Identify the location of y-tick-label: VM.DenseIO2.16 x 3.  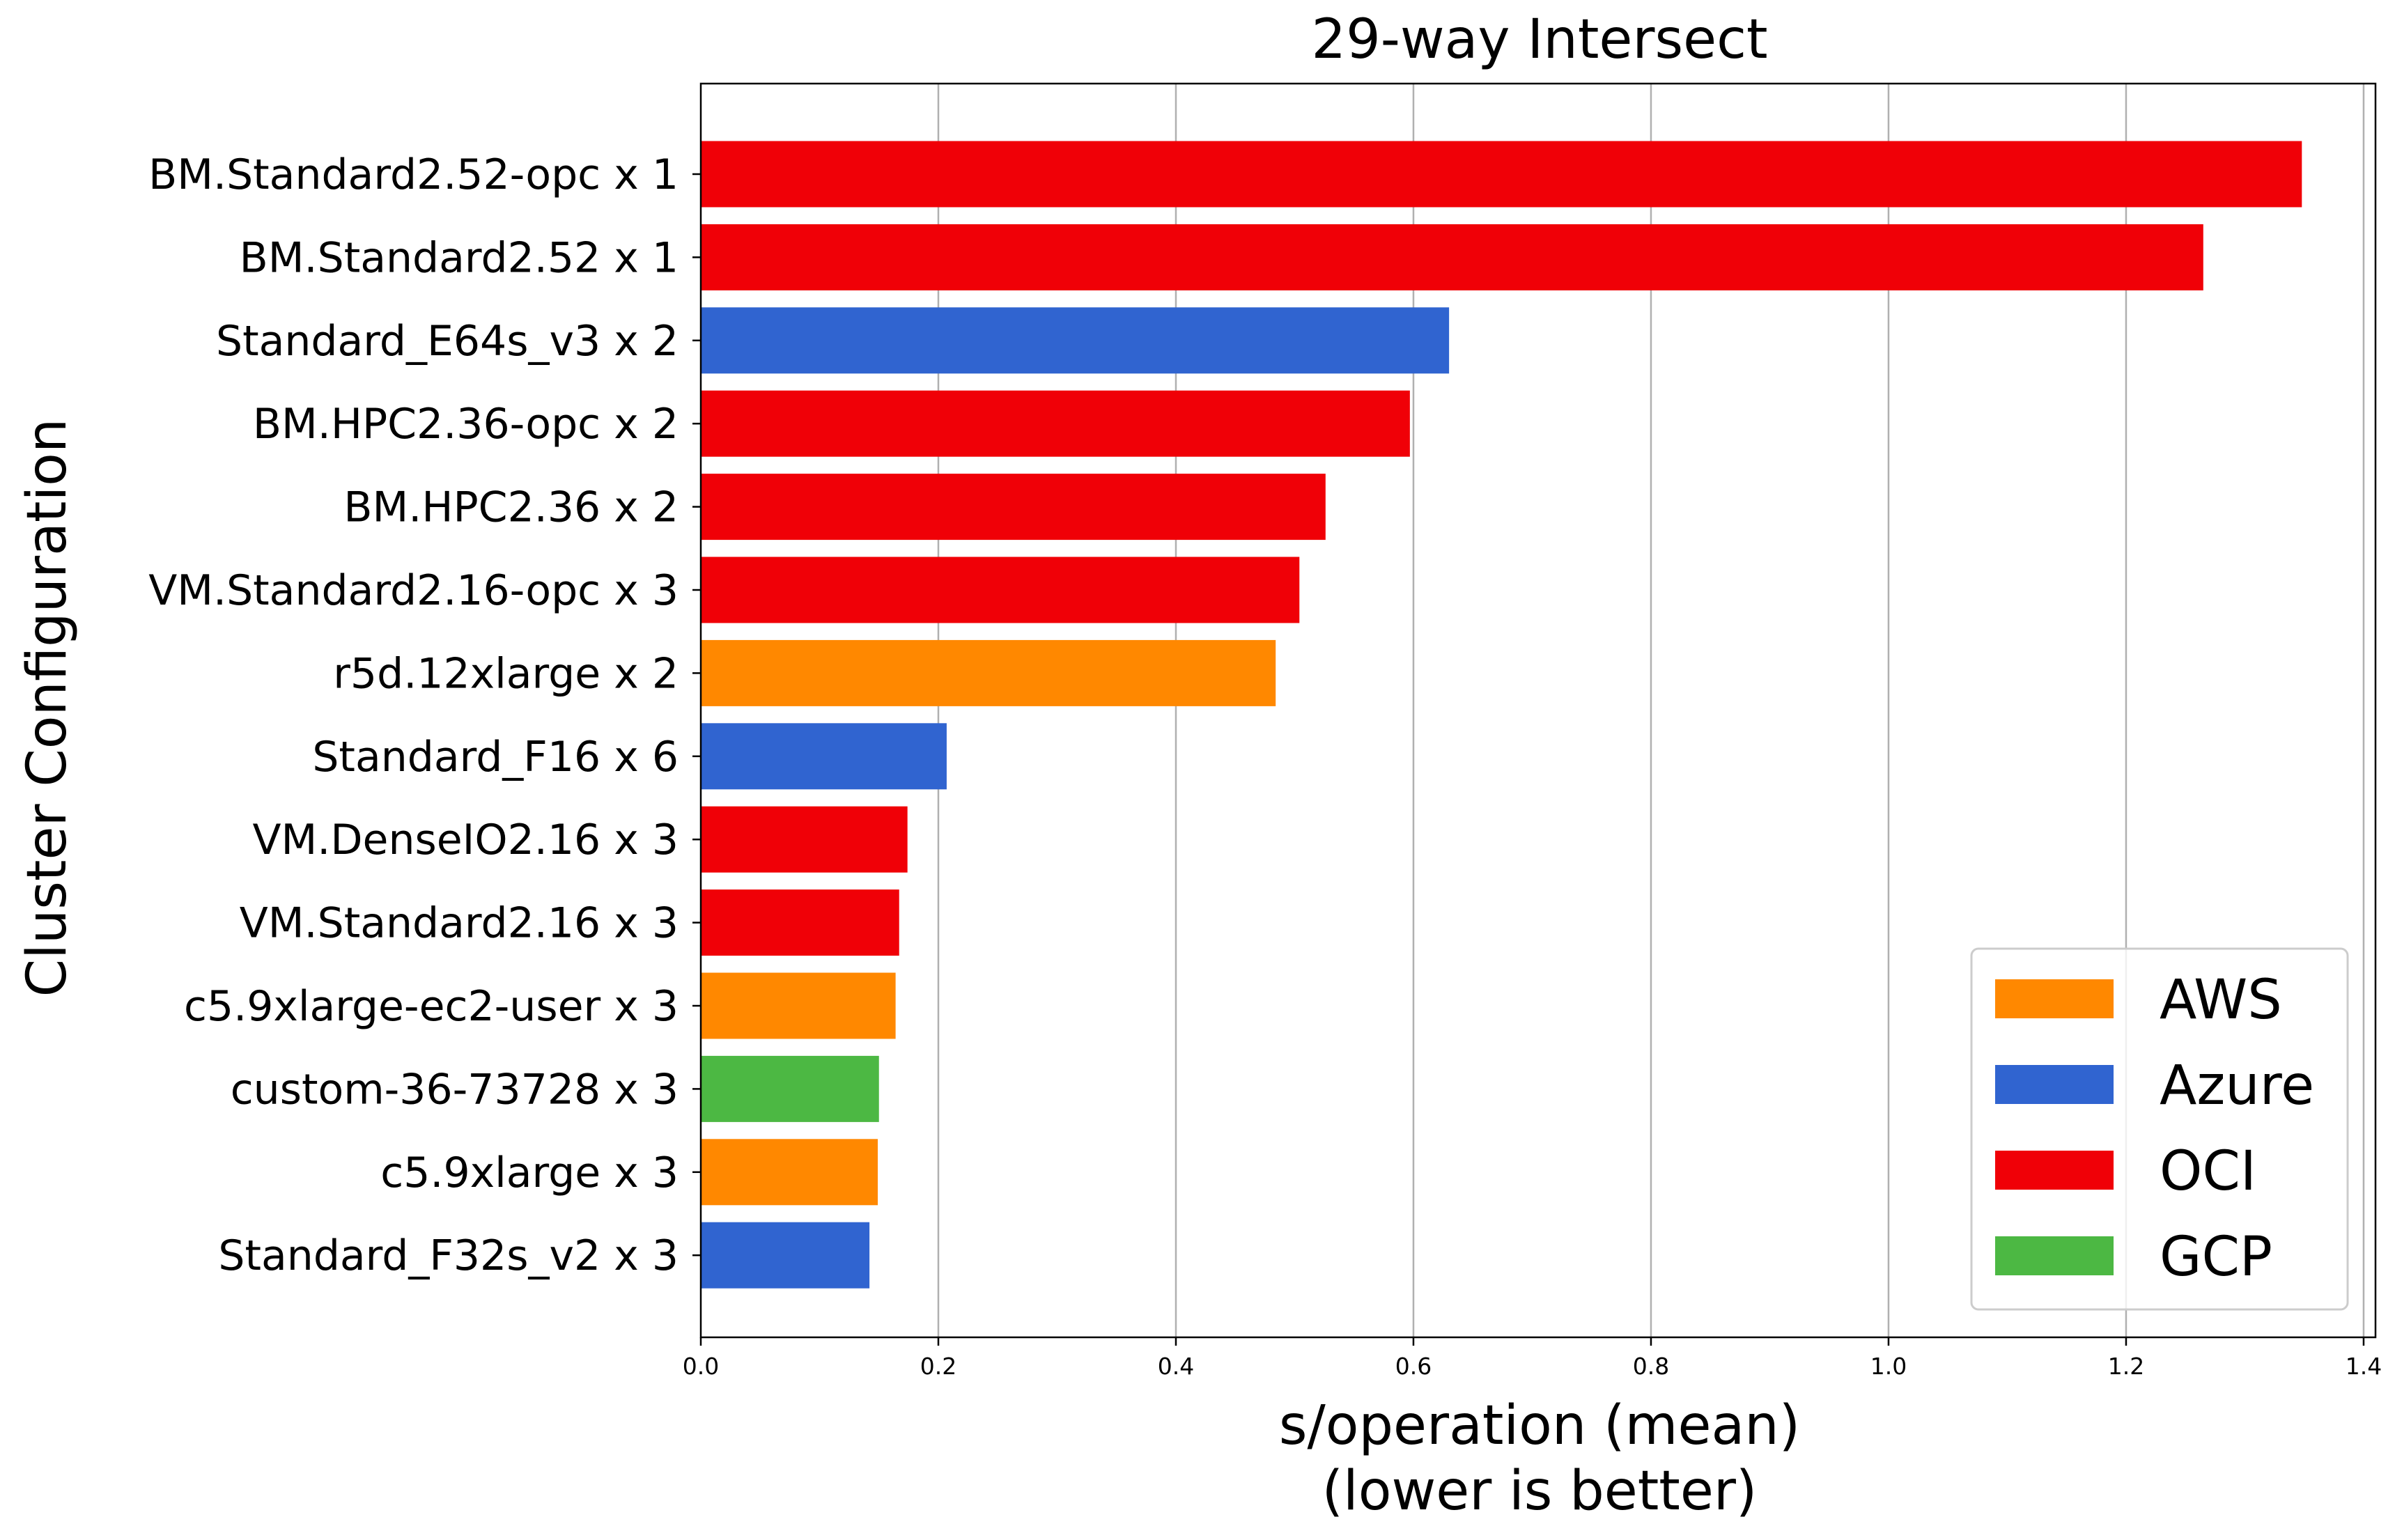
(465, 840).